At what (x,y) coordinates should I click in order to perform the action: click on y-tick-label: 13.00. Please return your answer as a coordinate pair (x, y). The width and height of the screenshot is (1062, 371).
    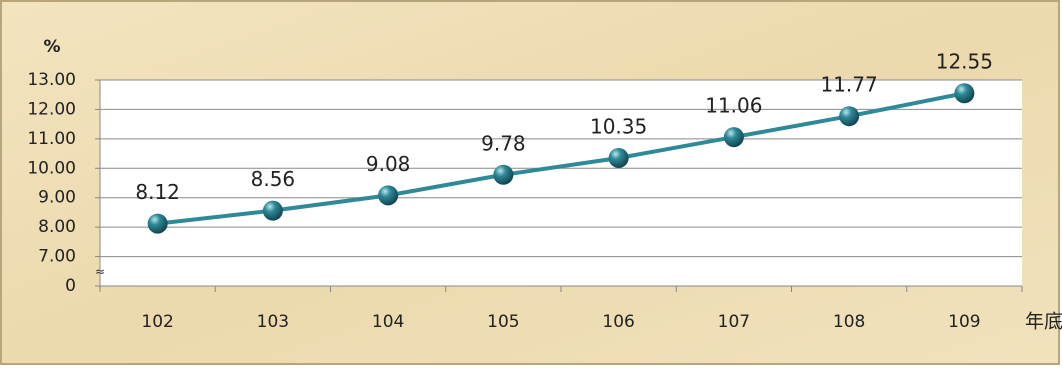
    Looking at the image, I should click on (51, 80).